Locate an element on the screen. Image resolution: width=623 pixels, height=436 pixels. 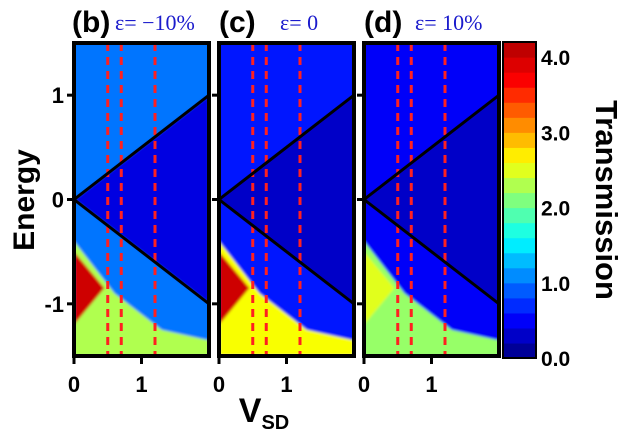
panel-letter-d: (d) is located at coordinates (383, 22).